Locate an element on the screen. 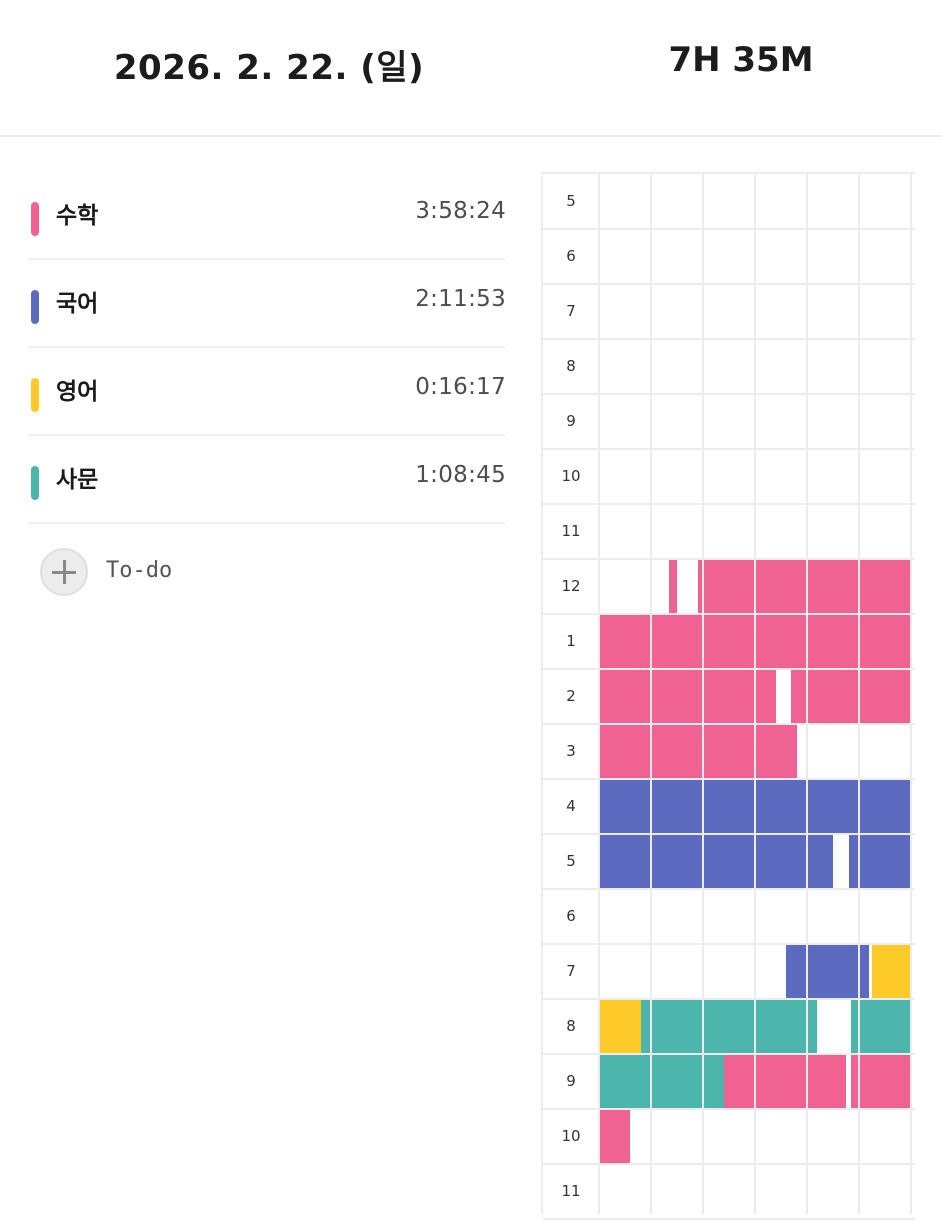 This screenshot has height=1220, width=942. subject-name: 영어 is located at coordinates (77, 392).